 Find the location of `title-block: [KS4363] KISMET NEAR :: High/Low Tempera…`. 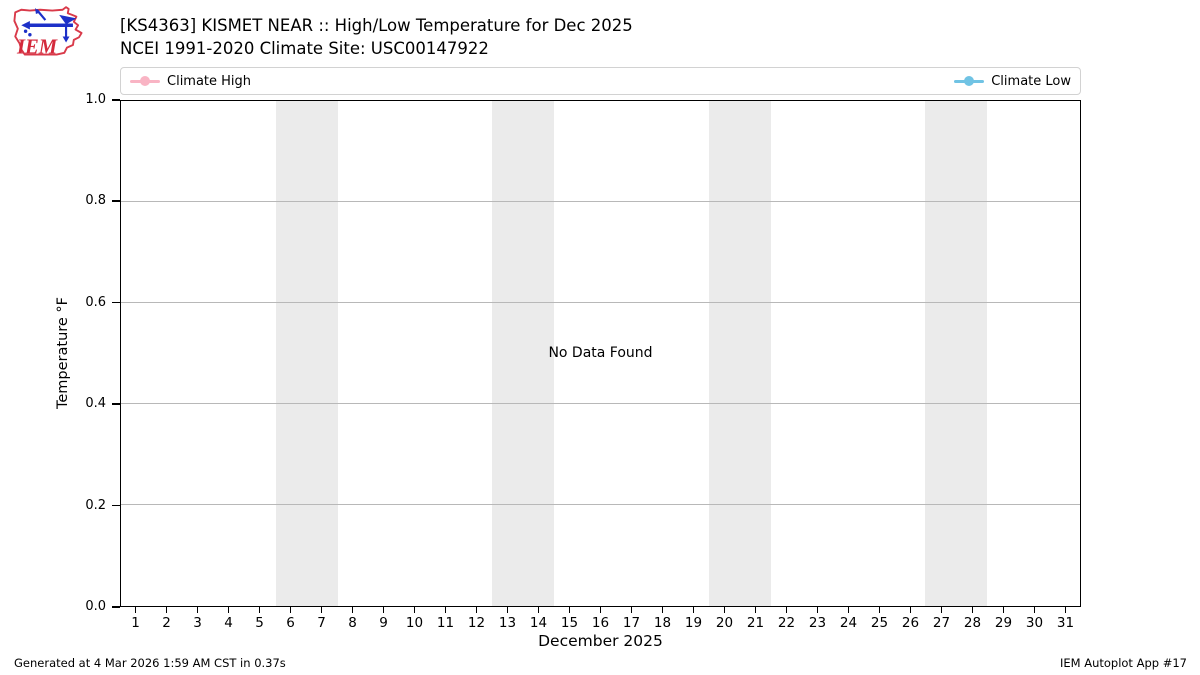

title-block: [KS4363] KISMET NEAR :: High/Low Tempera… is located at coordinates (376, 37).